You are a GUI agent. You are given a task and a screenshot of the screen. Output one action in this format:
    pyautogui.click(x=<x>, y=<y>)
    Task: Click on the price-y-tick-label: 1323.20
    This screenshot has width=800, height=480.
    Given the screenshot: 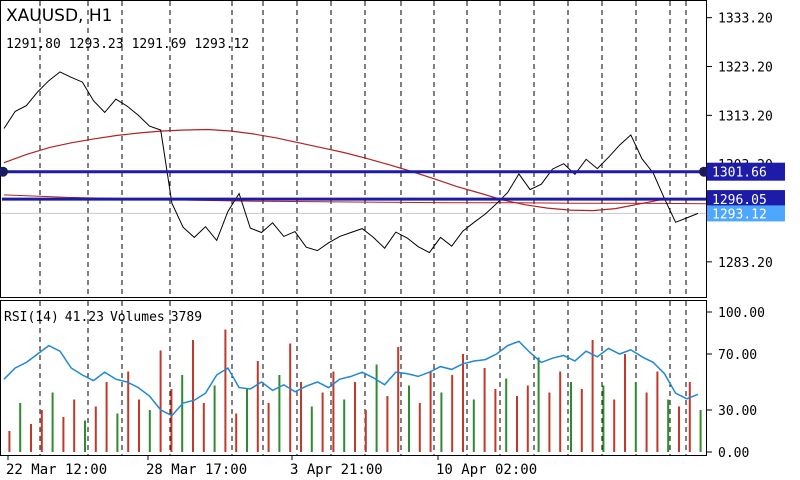 What is the action you would take?
    pyautogui.click(x=745, y=68)
    